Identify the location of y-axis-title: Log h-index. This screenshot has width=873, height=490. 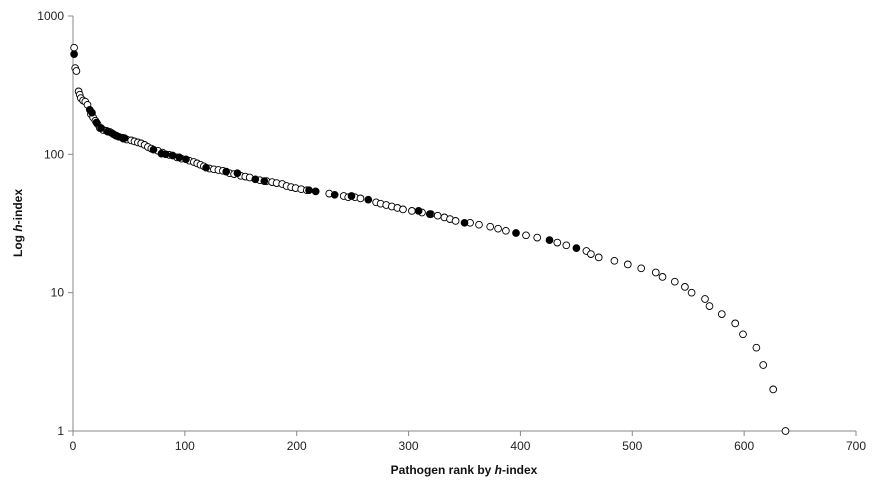
(18, 223).